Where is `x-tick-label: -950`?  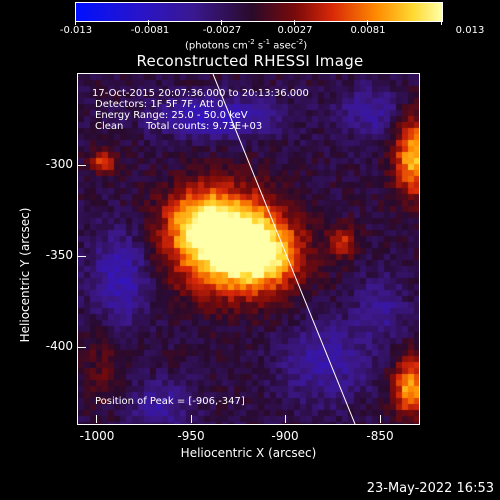 x-tick-label: -950 is located at coordinates (191, 436).